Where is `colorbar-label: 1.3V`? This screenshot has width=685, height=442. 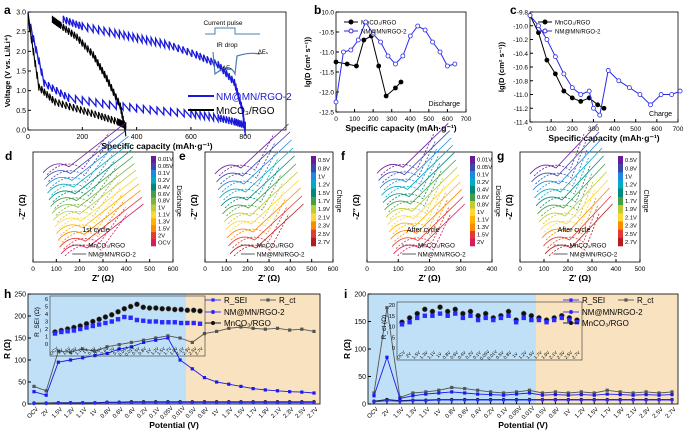
colorbar-label: 1.3V is located at coordinates (164, 223).